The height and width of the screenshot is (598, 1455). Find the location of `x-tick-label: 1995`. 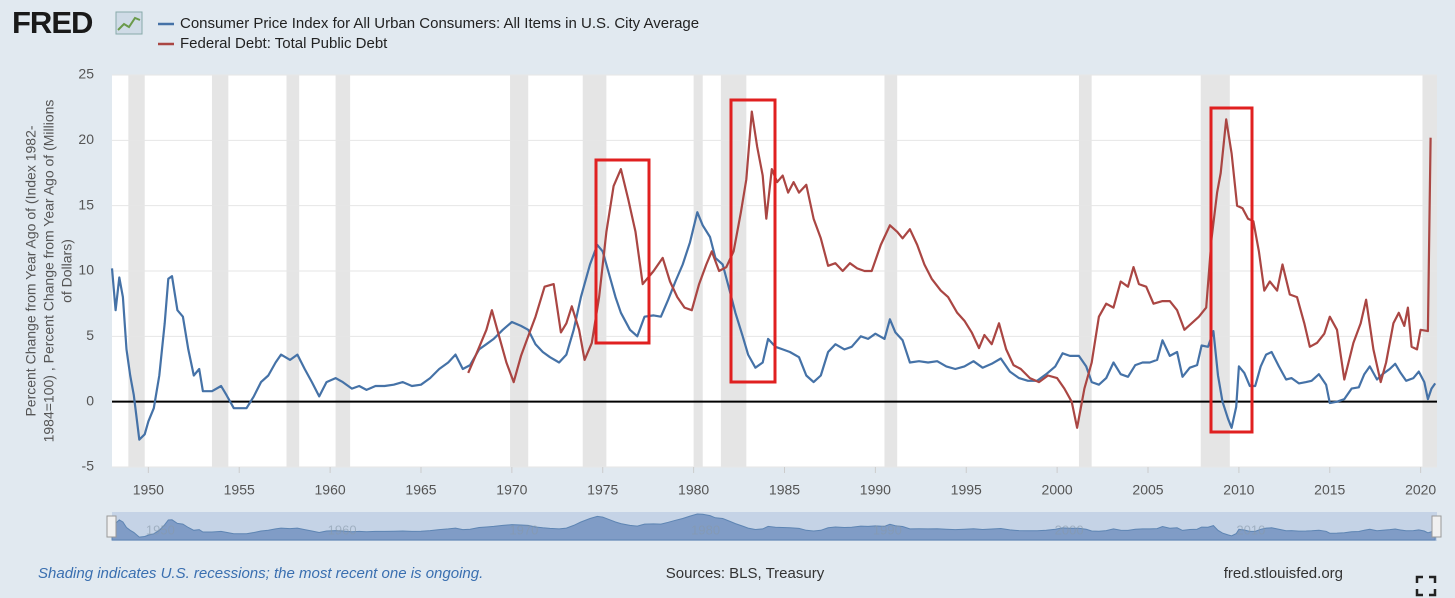

x-tick-label: 1995 is located at coordinates (966, 490).